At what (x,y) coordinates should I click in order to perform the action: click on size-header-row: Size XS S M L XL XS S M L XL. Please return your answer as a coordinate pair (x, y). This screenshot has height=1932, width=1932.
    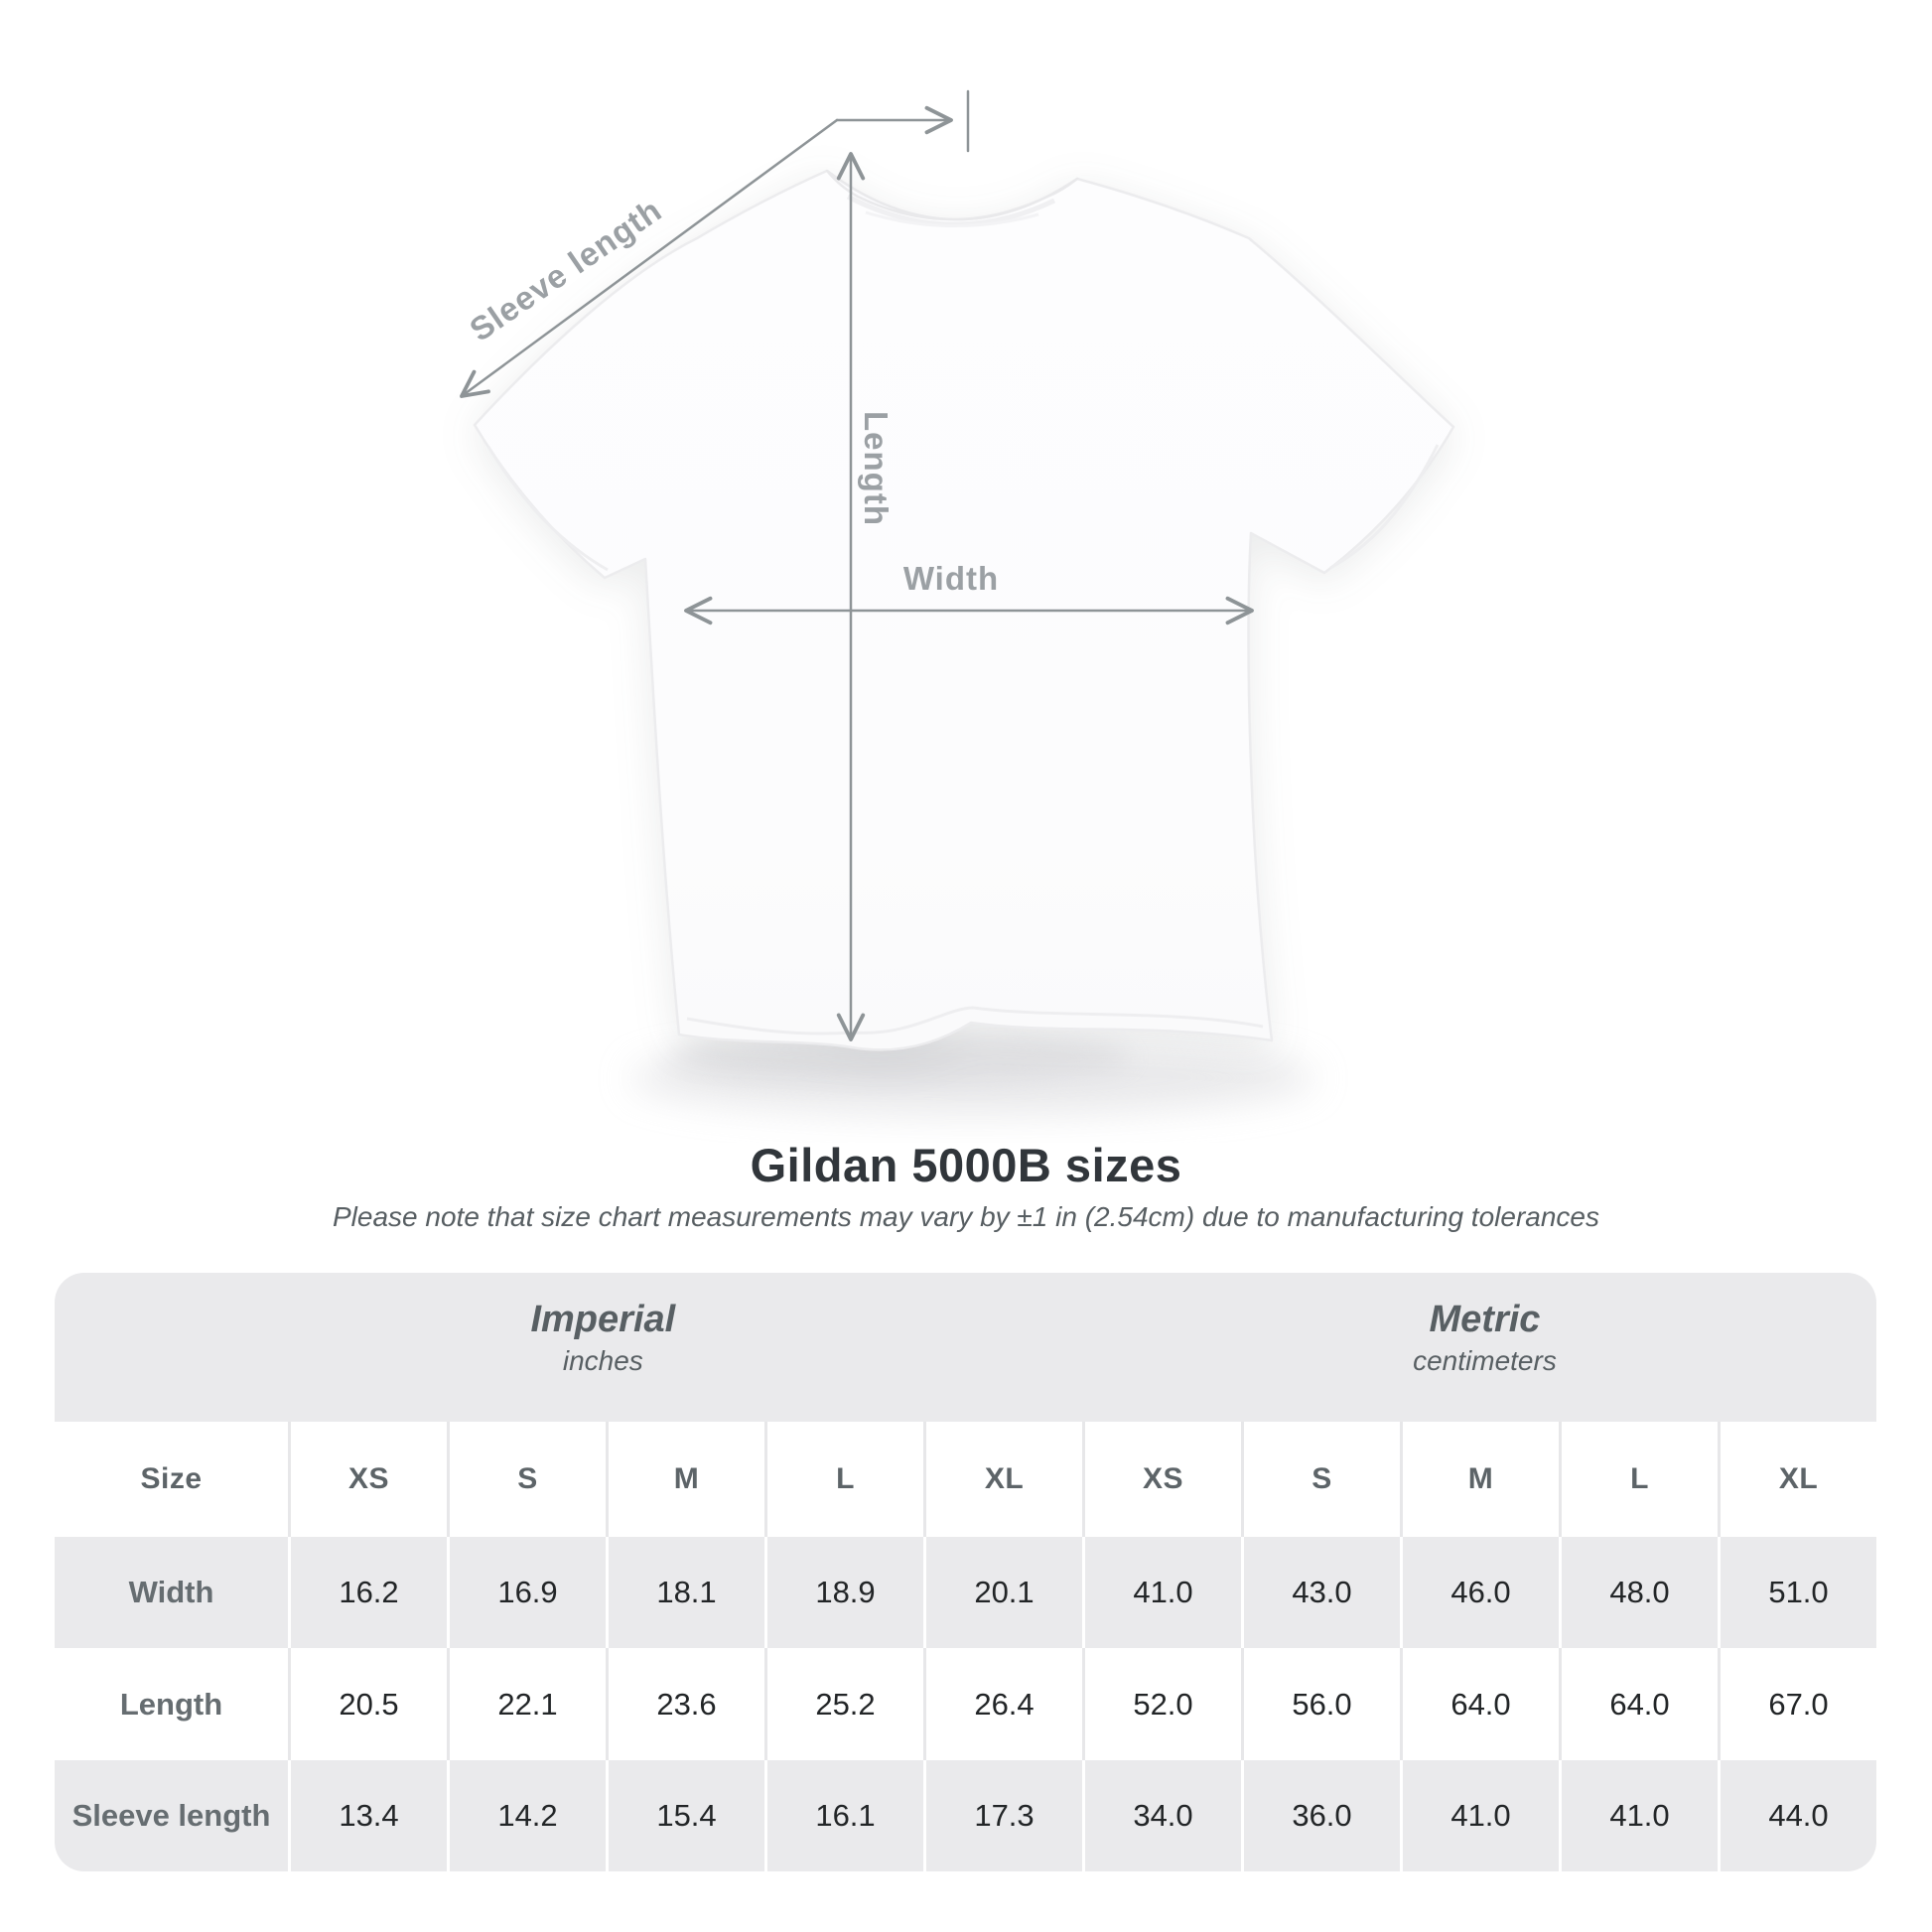
    Looking at the image, I should click on (966, 1480).